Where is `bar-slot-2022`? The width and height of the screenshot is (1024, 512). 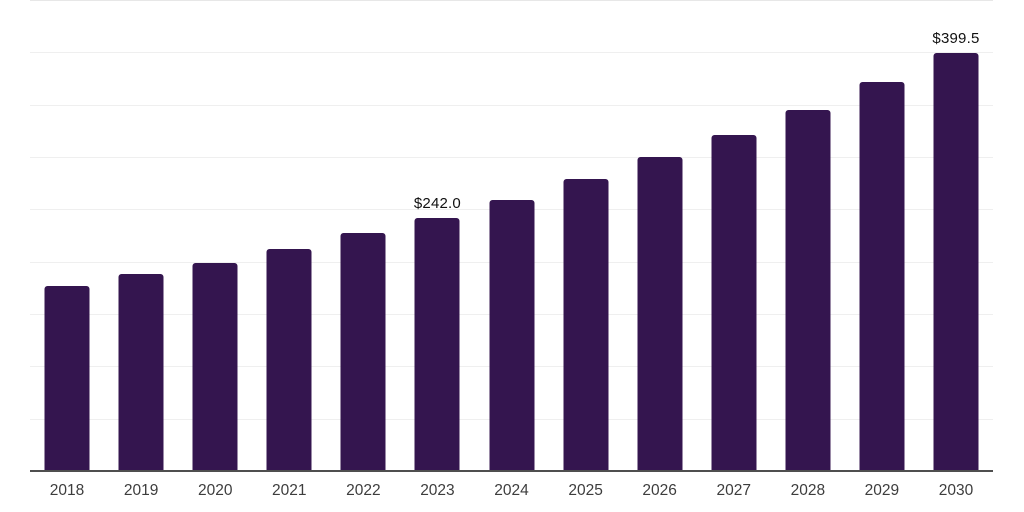
bar-slot-2022 is located at coordinates (363, 235).